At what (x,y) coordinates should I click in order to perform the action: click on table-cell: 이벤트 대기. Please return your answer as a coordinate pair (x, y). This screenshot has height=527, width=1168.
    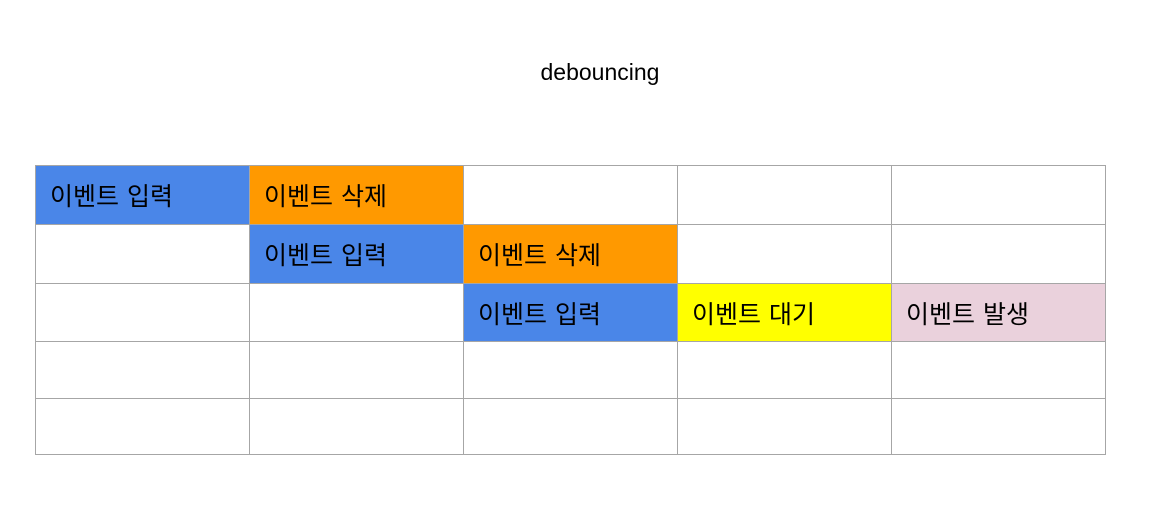
    Looking at the image, I should click on (784, 312).